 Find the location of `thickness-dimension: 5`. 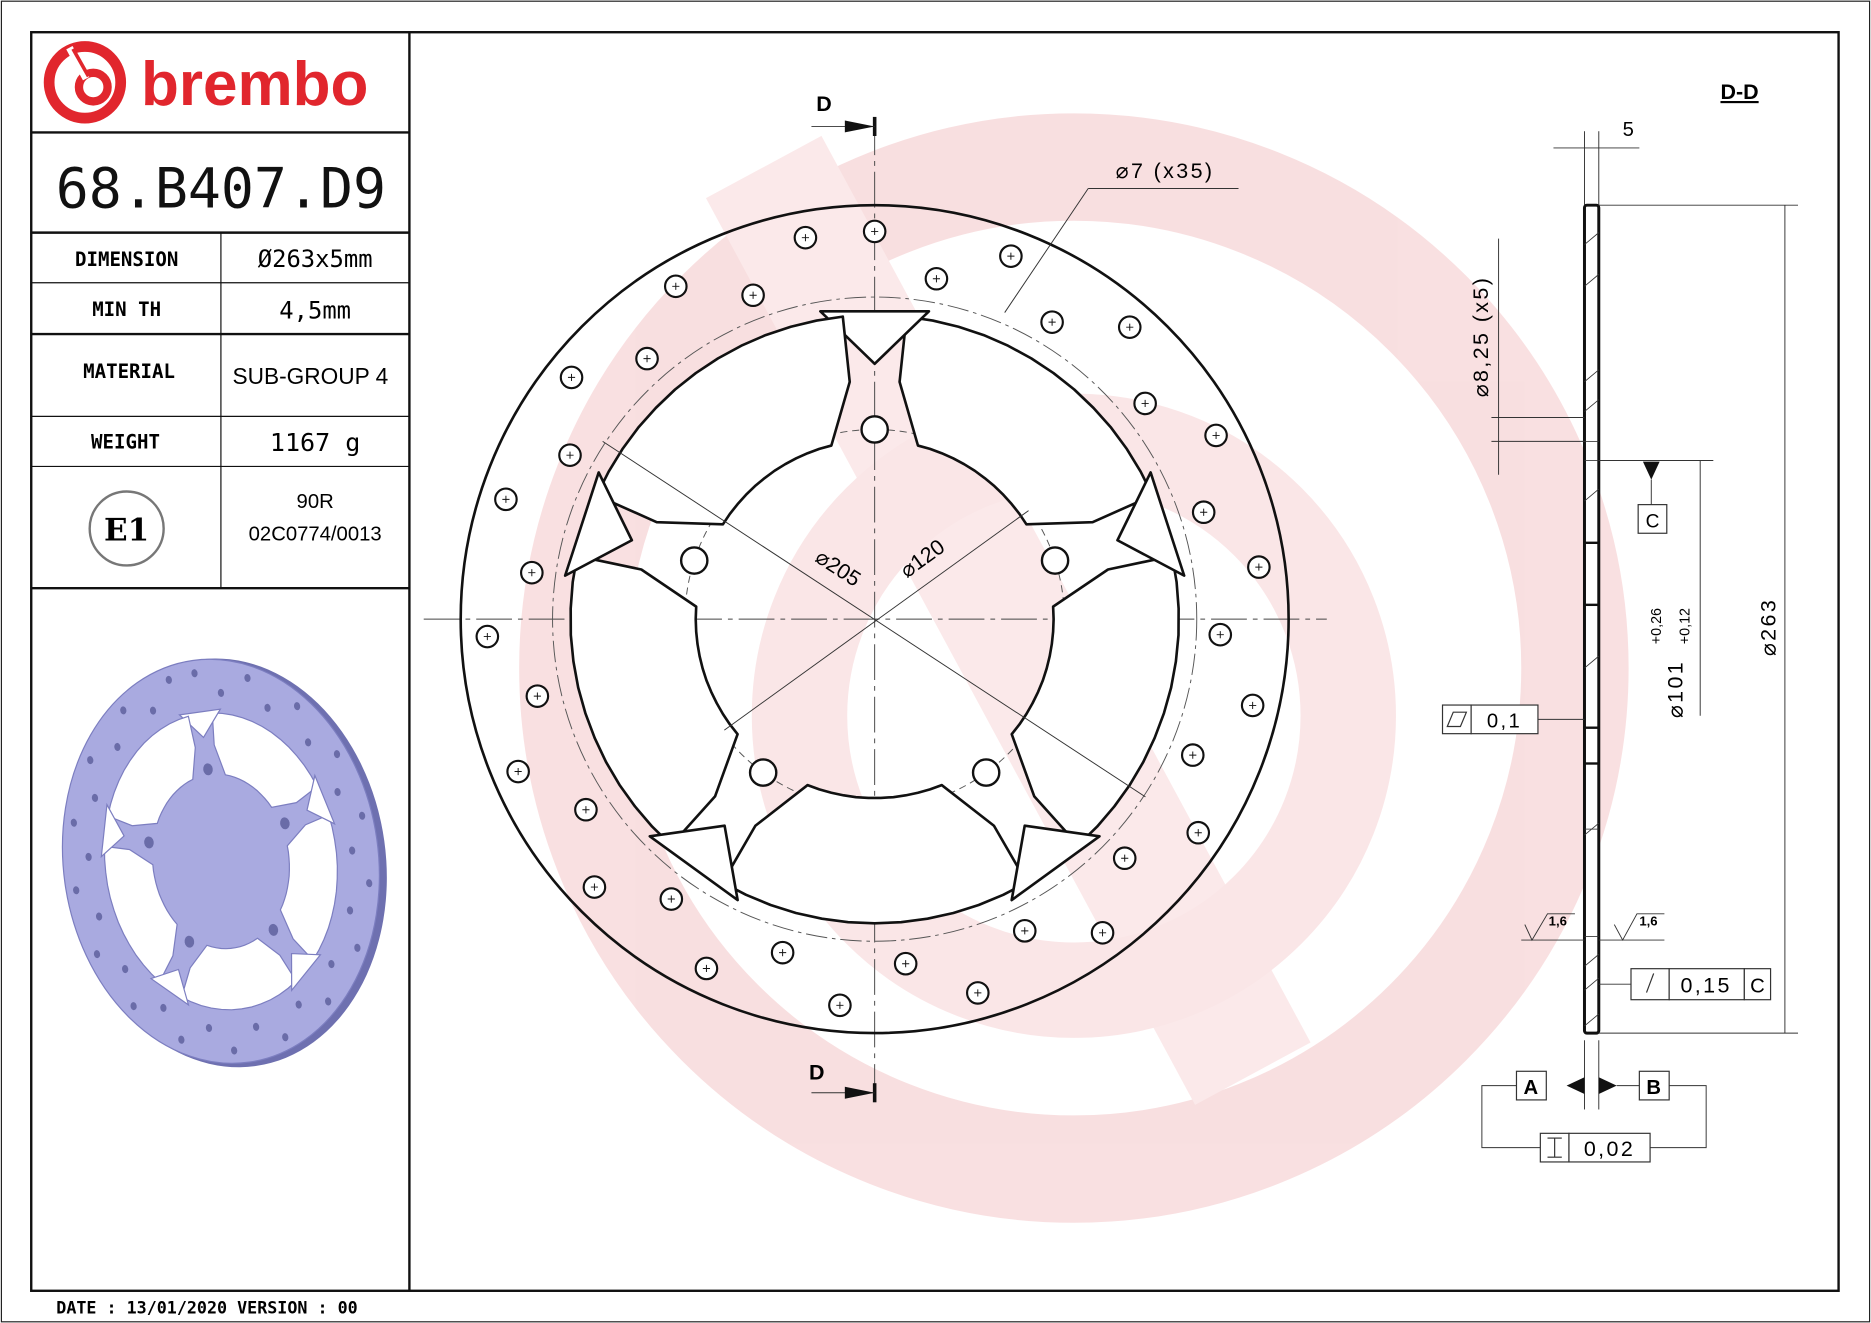

thickness-dimension: 5 is located at coordinates (1628, 130).